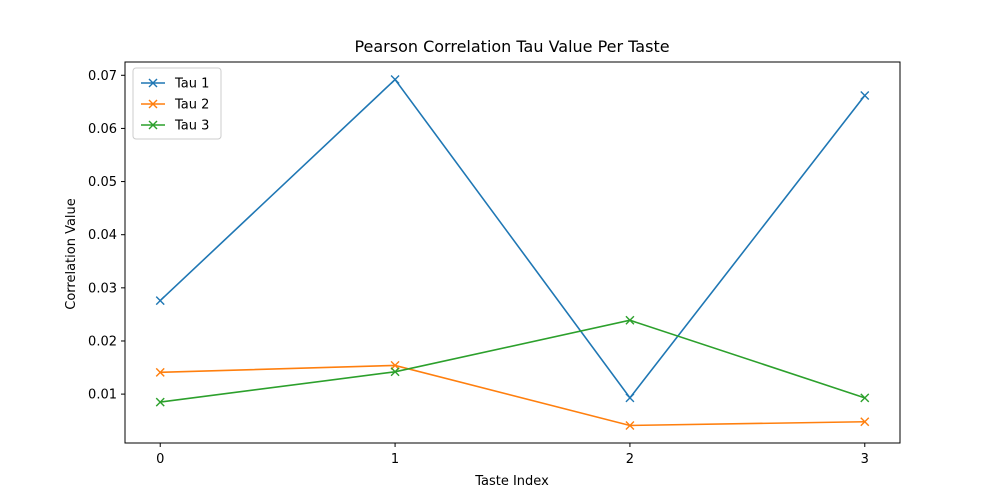 The height and width of the screenshot is (500, 1000). Describe the element at coordinates (511, 481) in the screenshot. I see `x-axis-label: Taste Index` at that location.